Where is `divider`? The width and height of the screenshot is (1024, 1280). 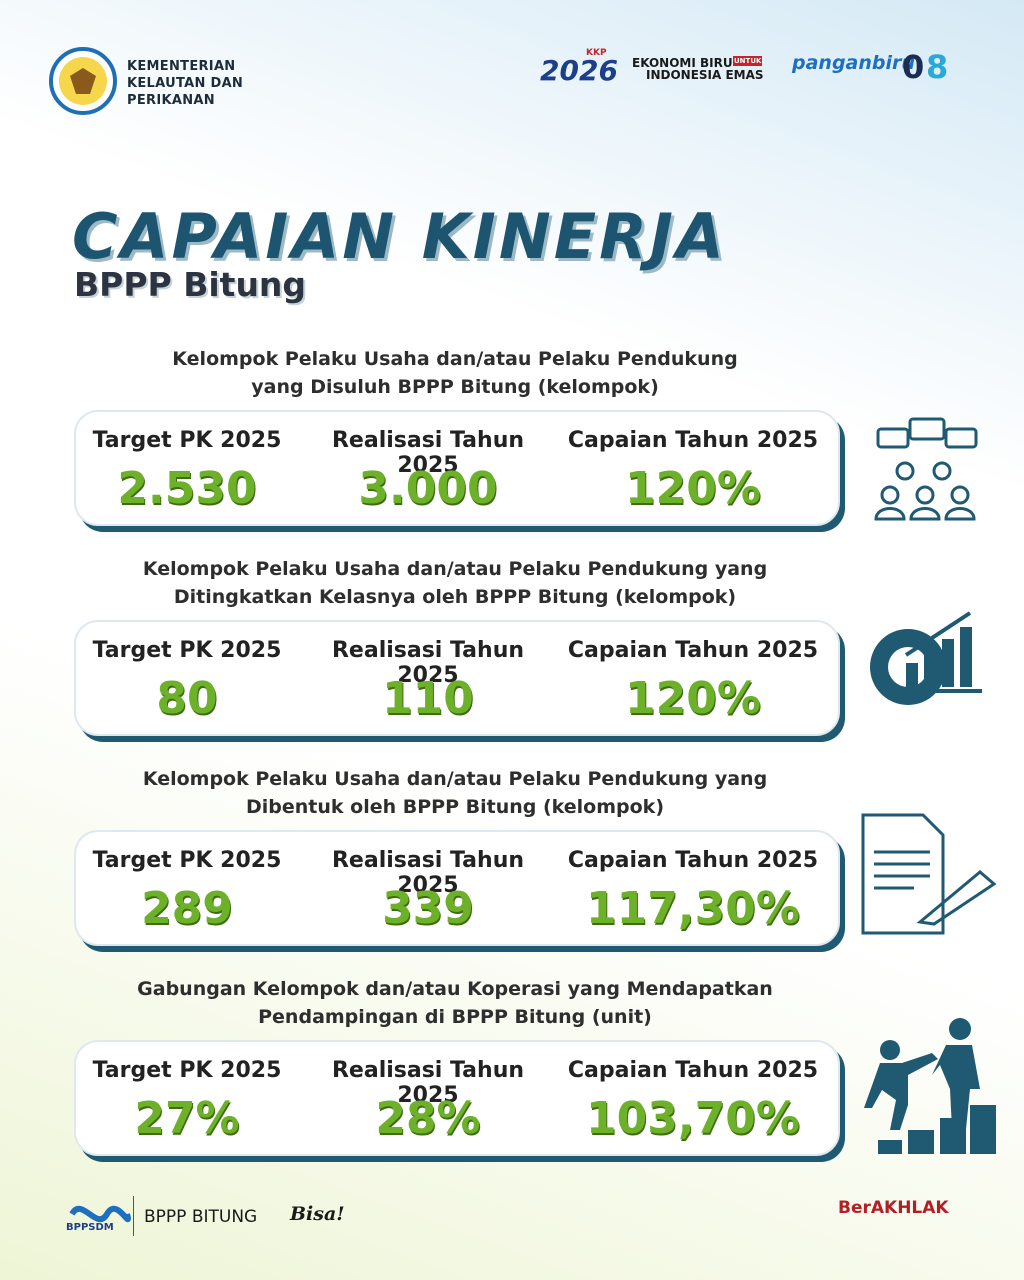 divider is located at coordinates (133, 1216).